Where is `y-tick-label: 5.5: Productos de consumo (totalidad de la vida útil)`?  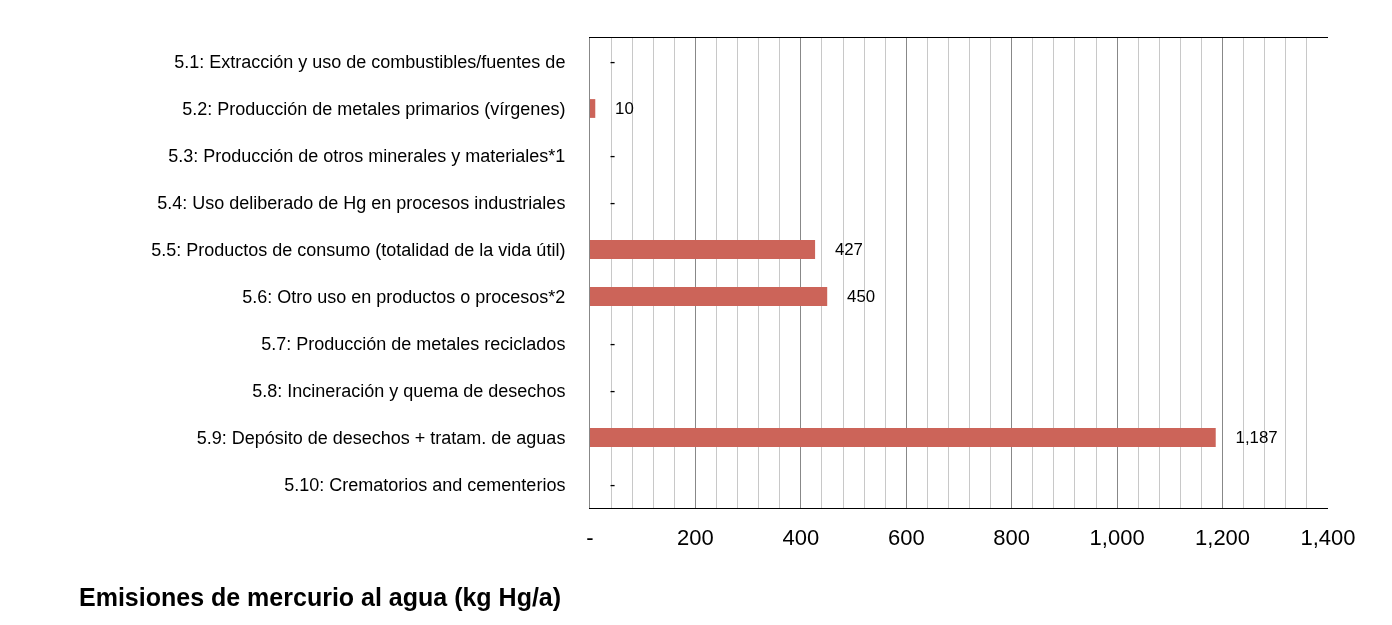
y-tick-label: 5.5: Productos de consumo (totalidad de la vida útil) is located at coordinates (358, 249).